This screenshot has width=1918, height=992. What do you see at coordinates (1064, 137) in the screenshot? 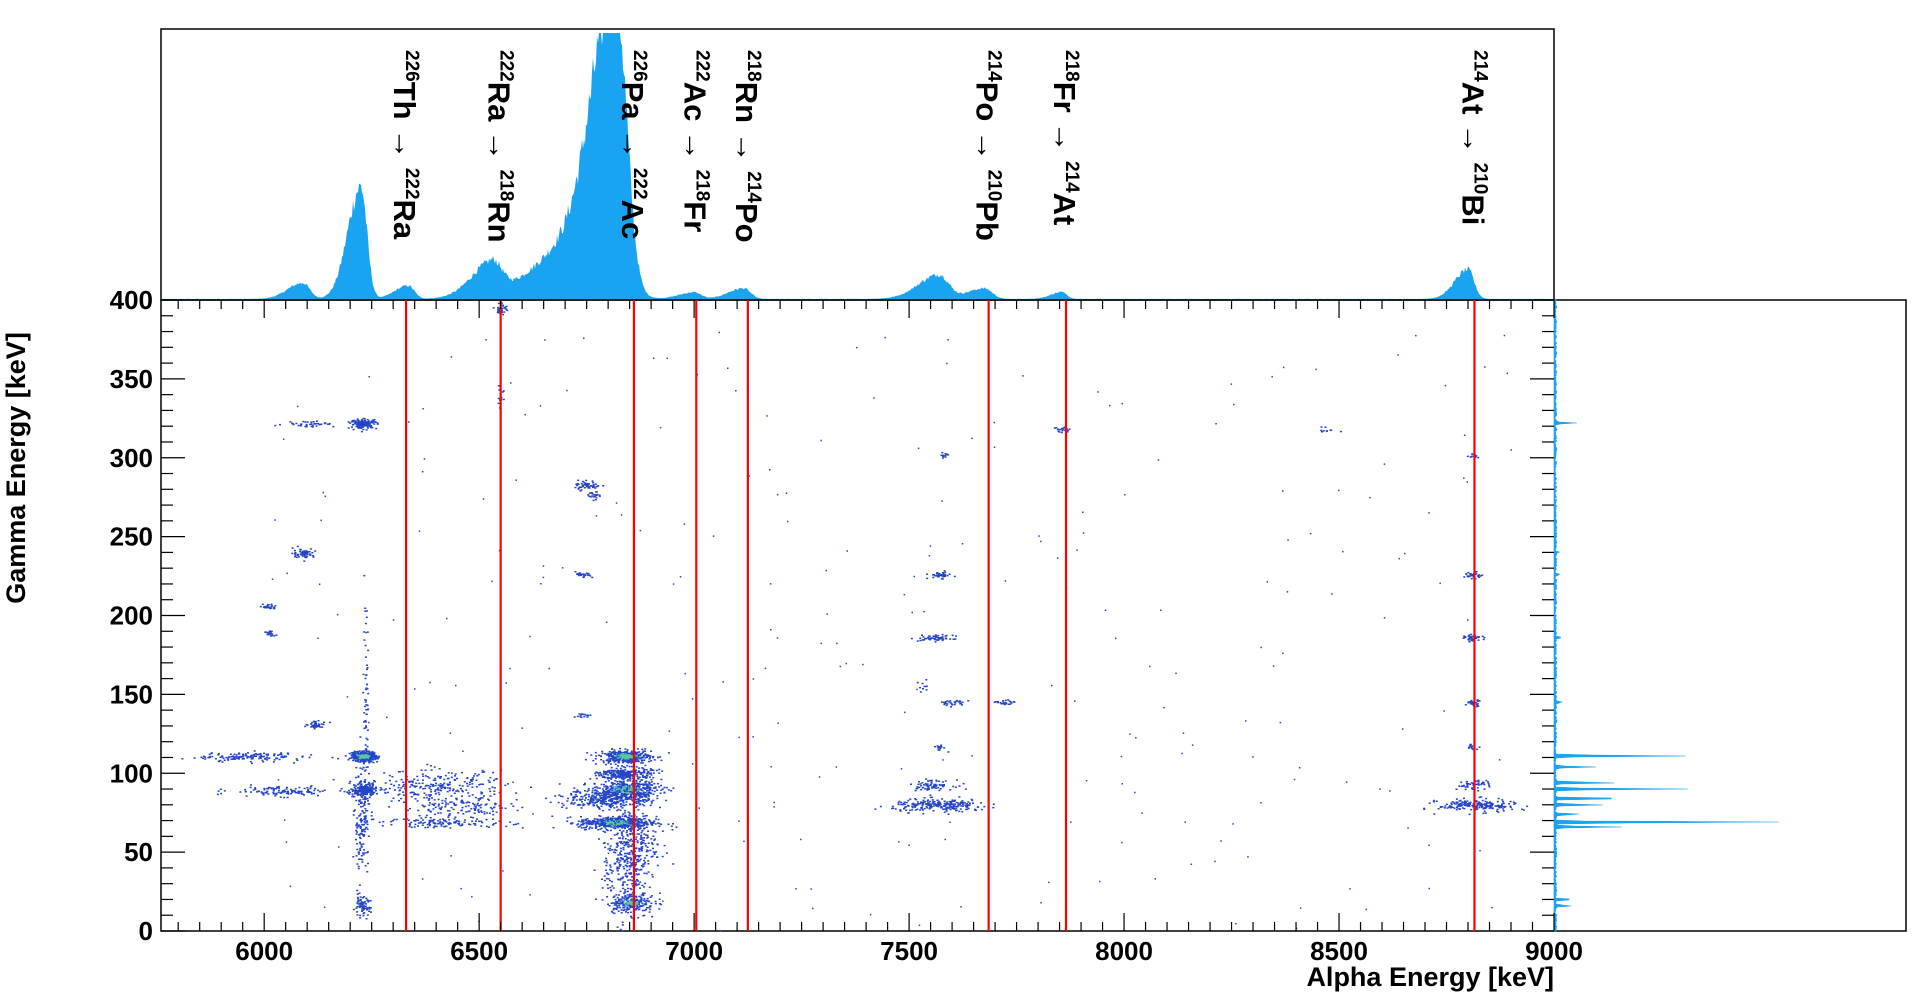
I see `transition-label: 218Fr → 214At` at bounding box center [1064, 137].